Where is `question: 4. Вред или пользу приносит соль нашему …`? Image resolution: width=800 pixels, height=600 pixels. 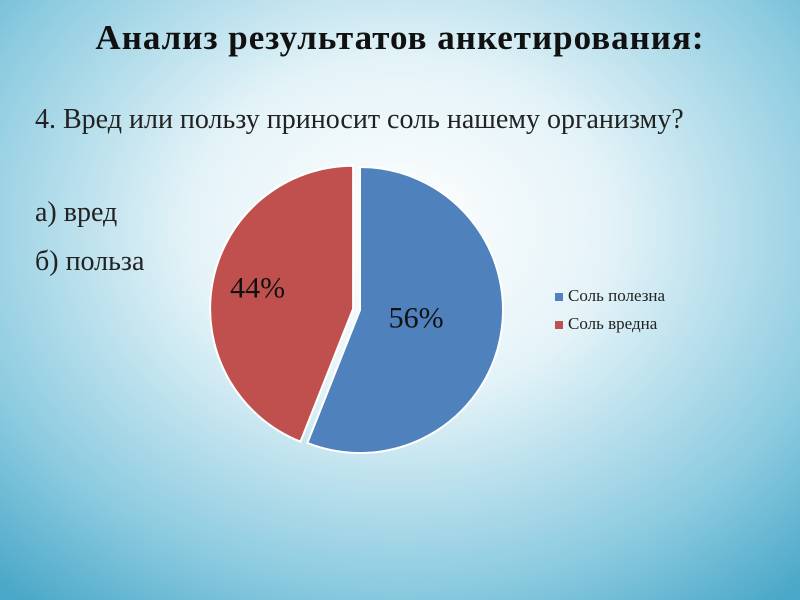 question: 4. Вред или пользу приносит соль нашему … is located at coordinates (359, 119).